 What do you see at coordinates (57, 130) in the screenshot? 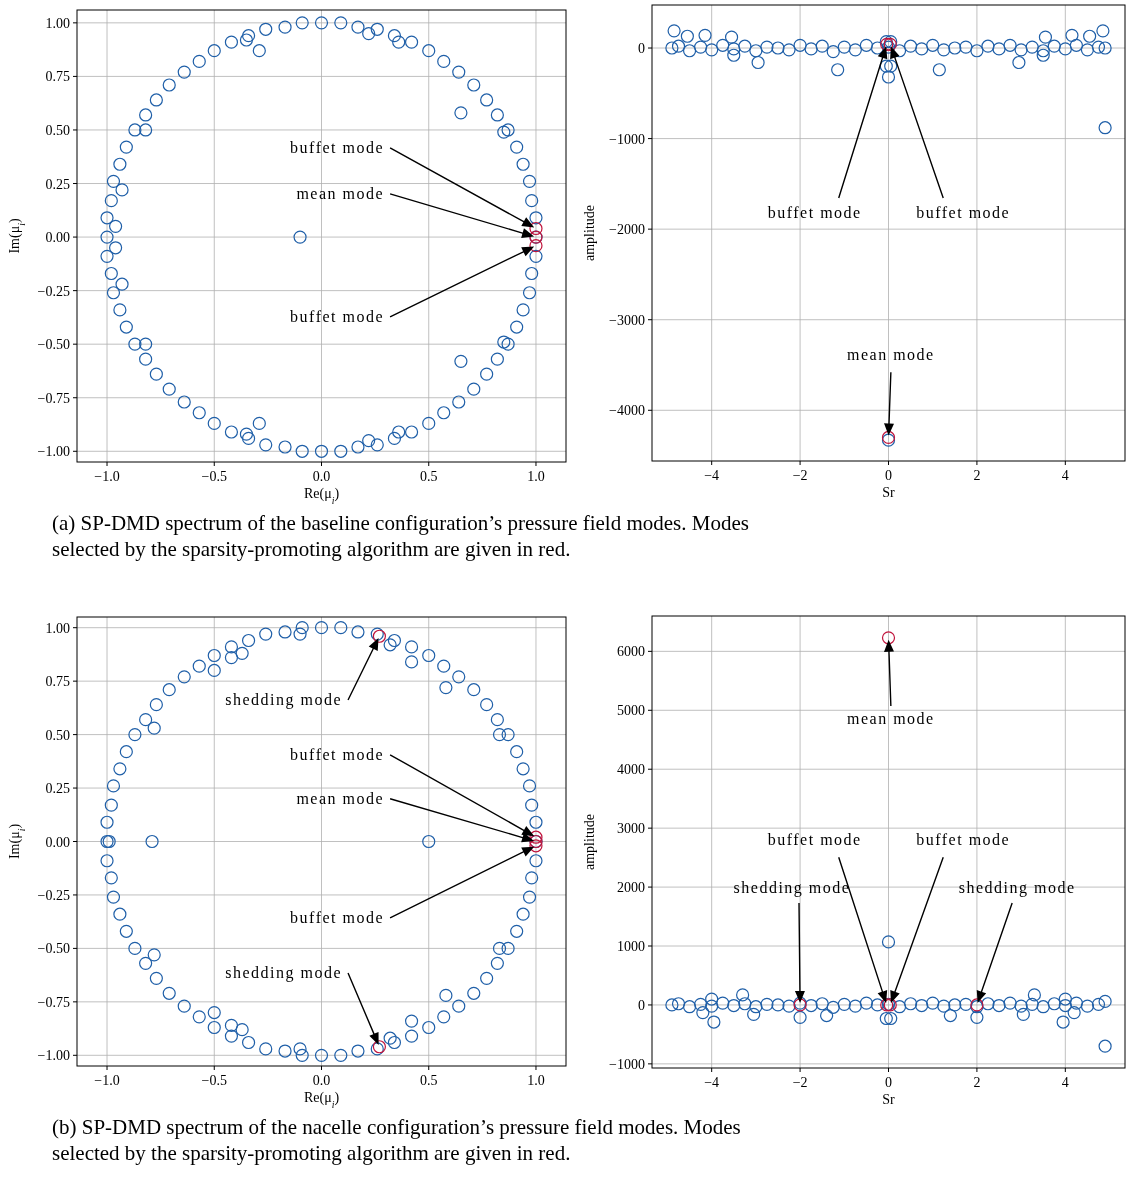
I see `y-tick-label: 0.50` at bounding box center [57, 130].